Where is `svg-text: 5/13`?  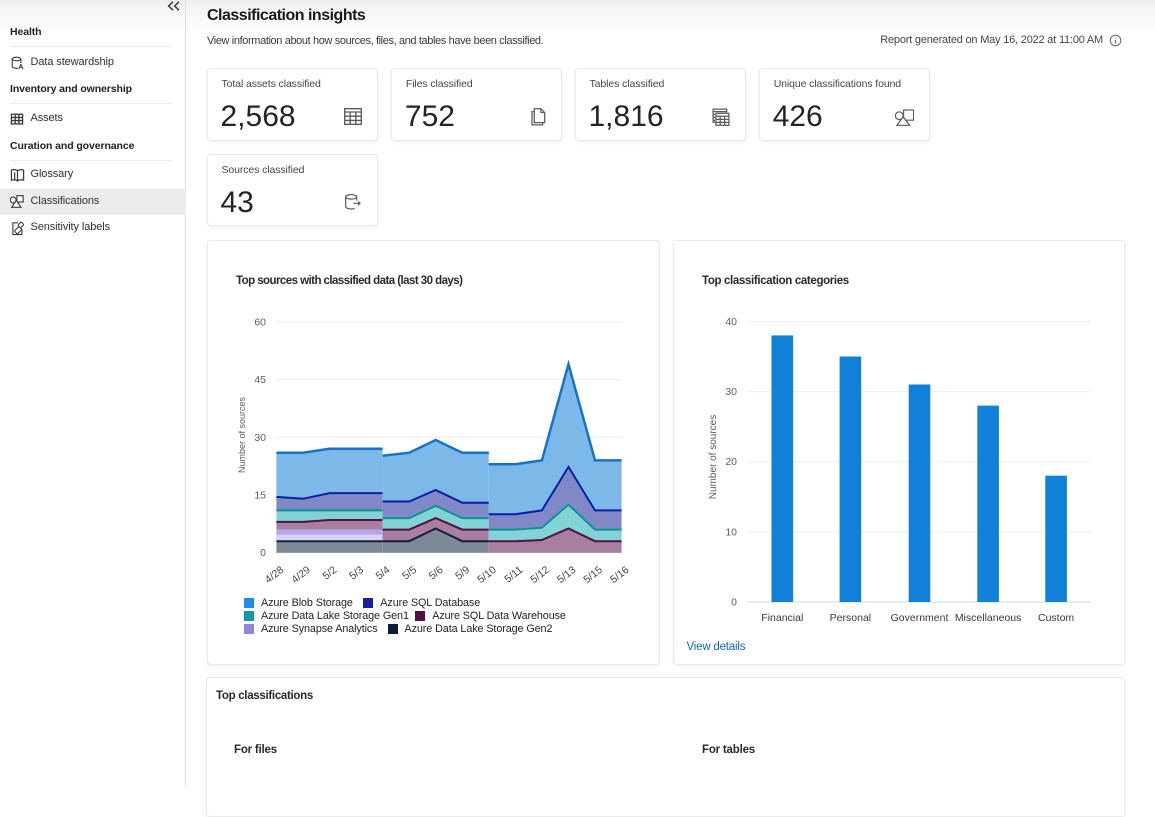 svg-text: 5/13 is located at coordinates (566, 575).